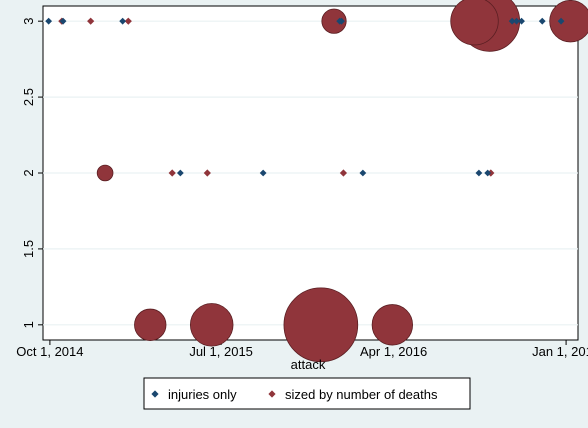 The image size is (588, 428). I want to click on x-tick-label: Jul 1, 2015, so click(221, 351).